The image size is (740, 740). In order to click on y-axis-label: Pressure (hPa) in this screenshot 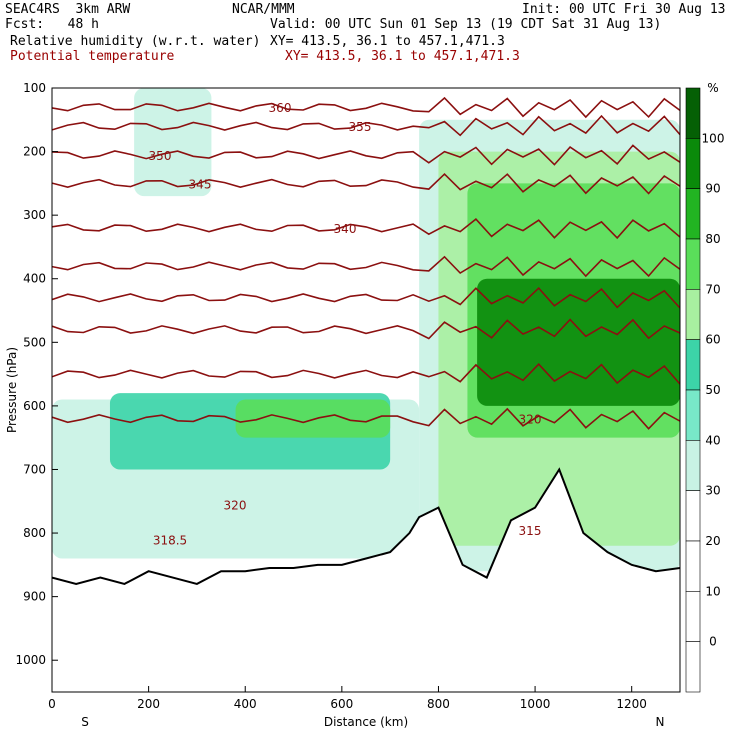, I will do `click(12, 390)`.